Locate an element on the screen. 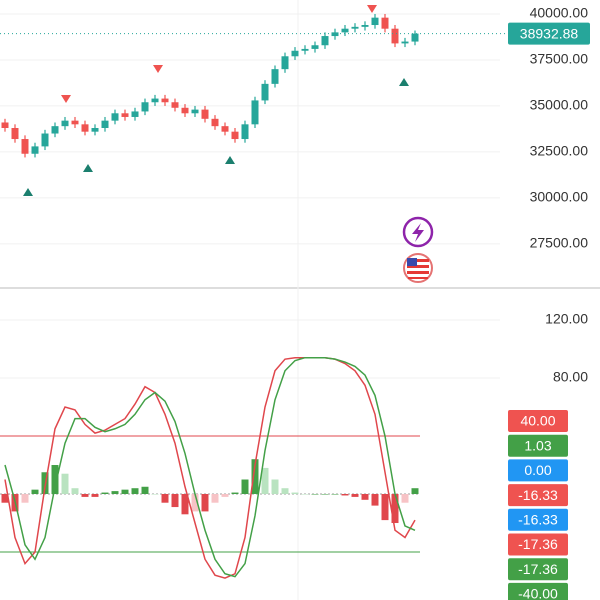 The height and width of the screenshot is (600, 600). y-tick-label: 37500.00 is located at coordinates (559, 59).